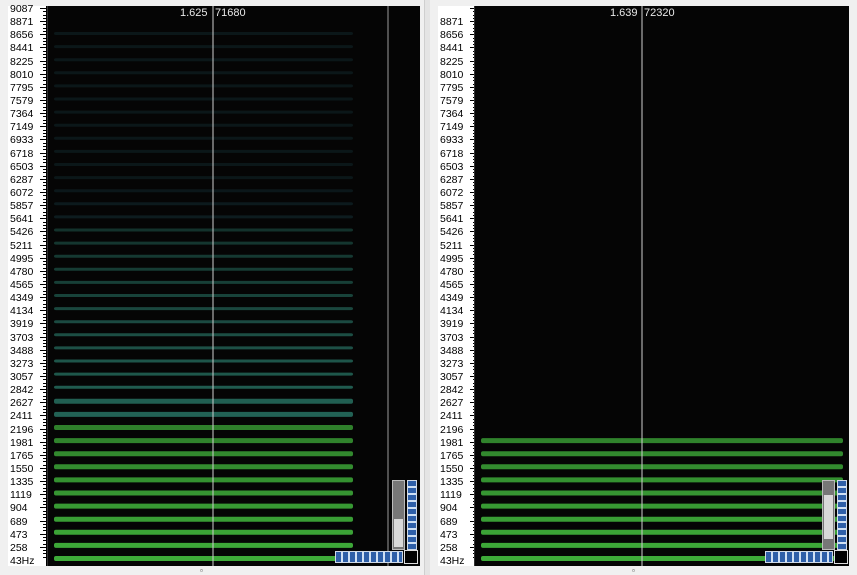 The height and width of the screenshot is (575, 857). I want to click on axis-tick-label: 3057, so click(452, 377).